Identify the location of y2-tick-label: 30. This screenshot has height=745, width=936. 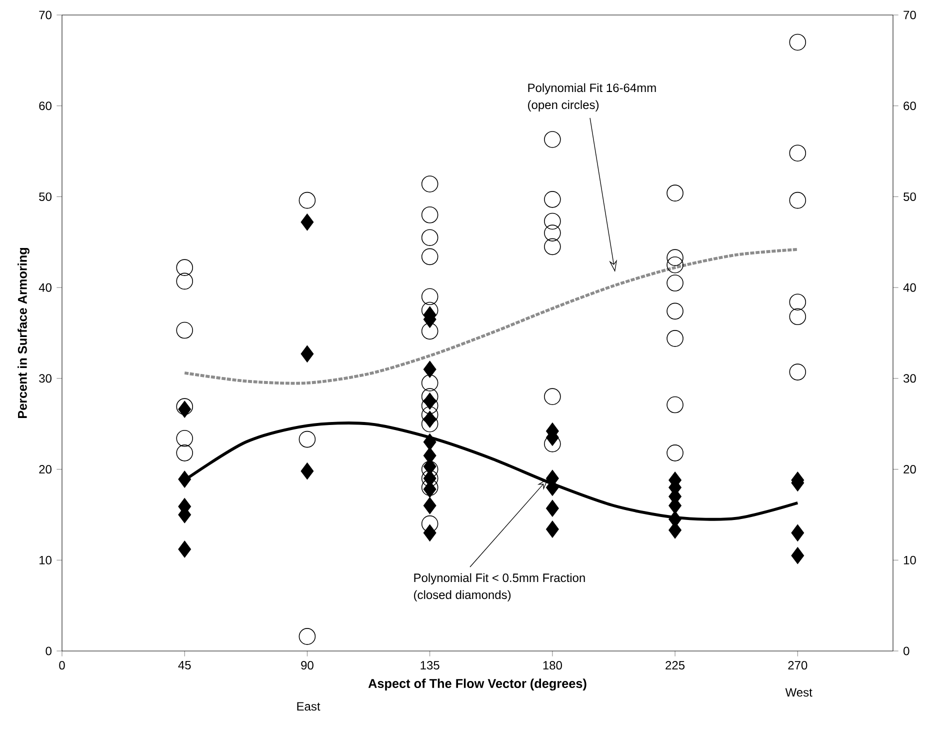
(910, 378).